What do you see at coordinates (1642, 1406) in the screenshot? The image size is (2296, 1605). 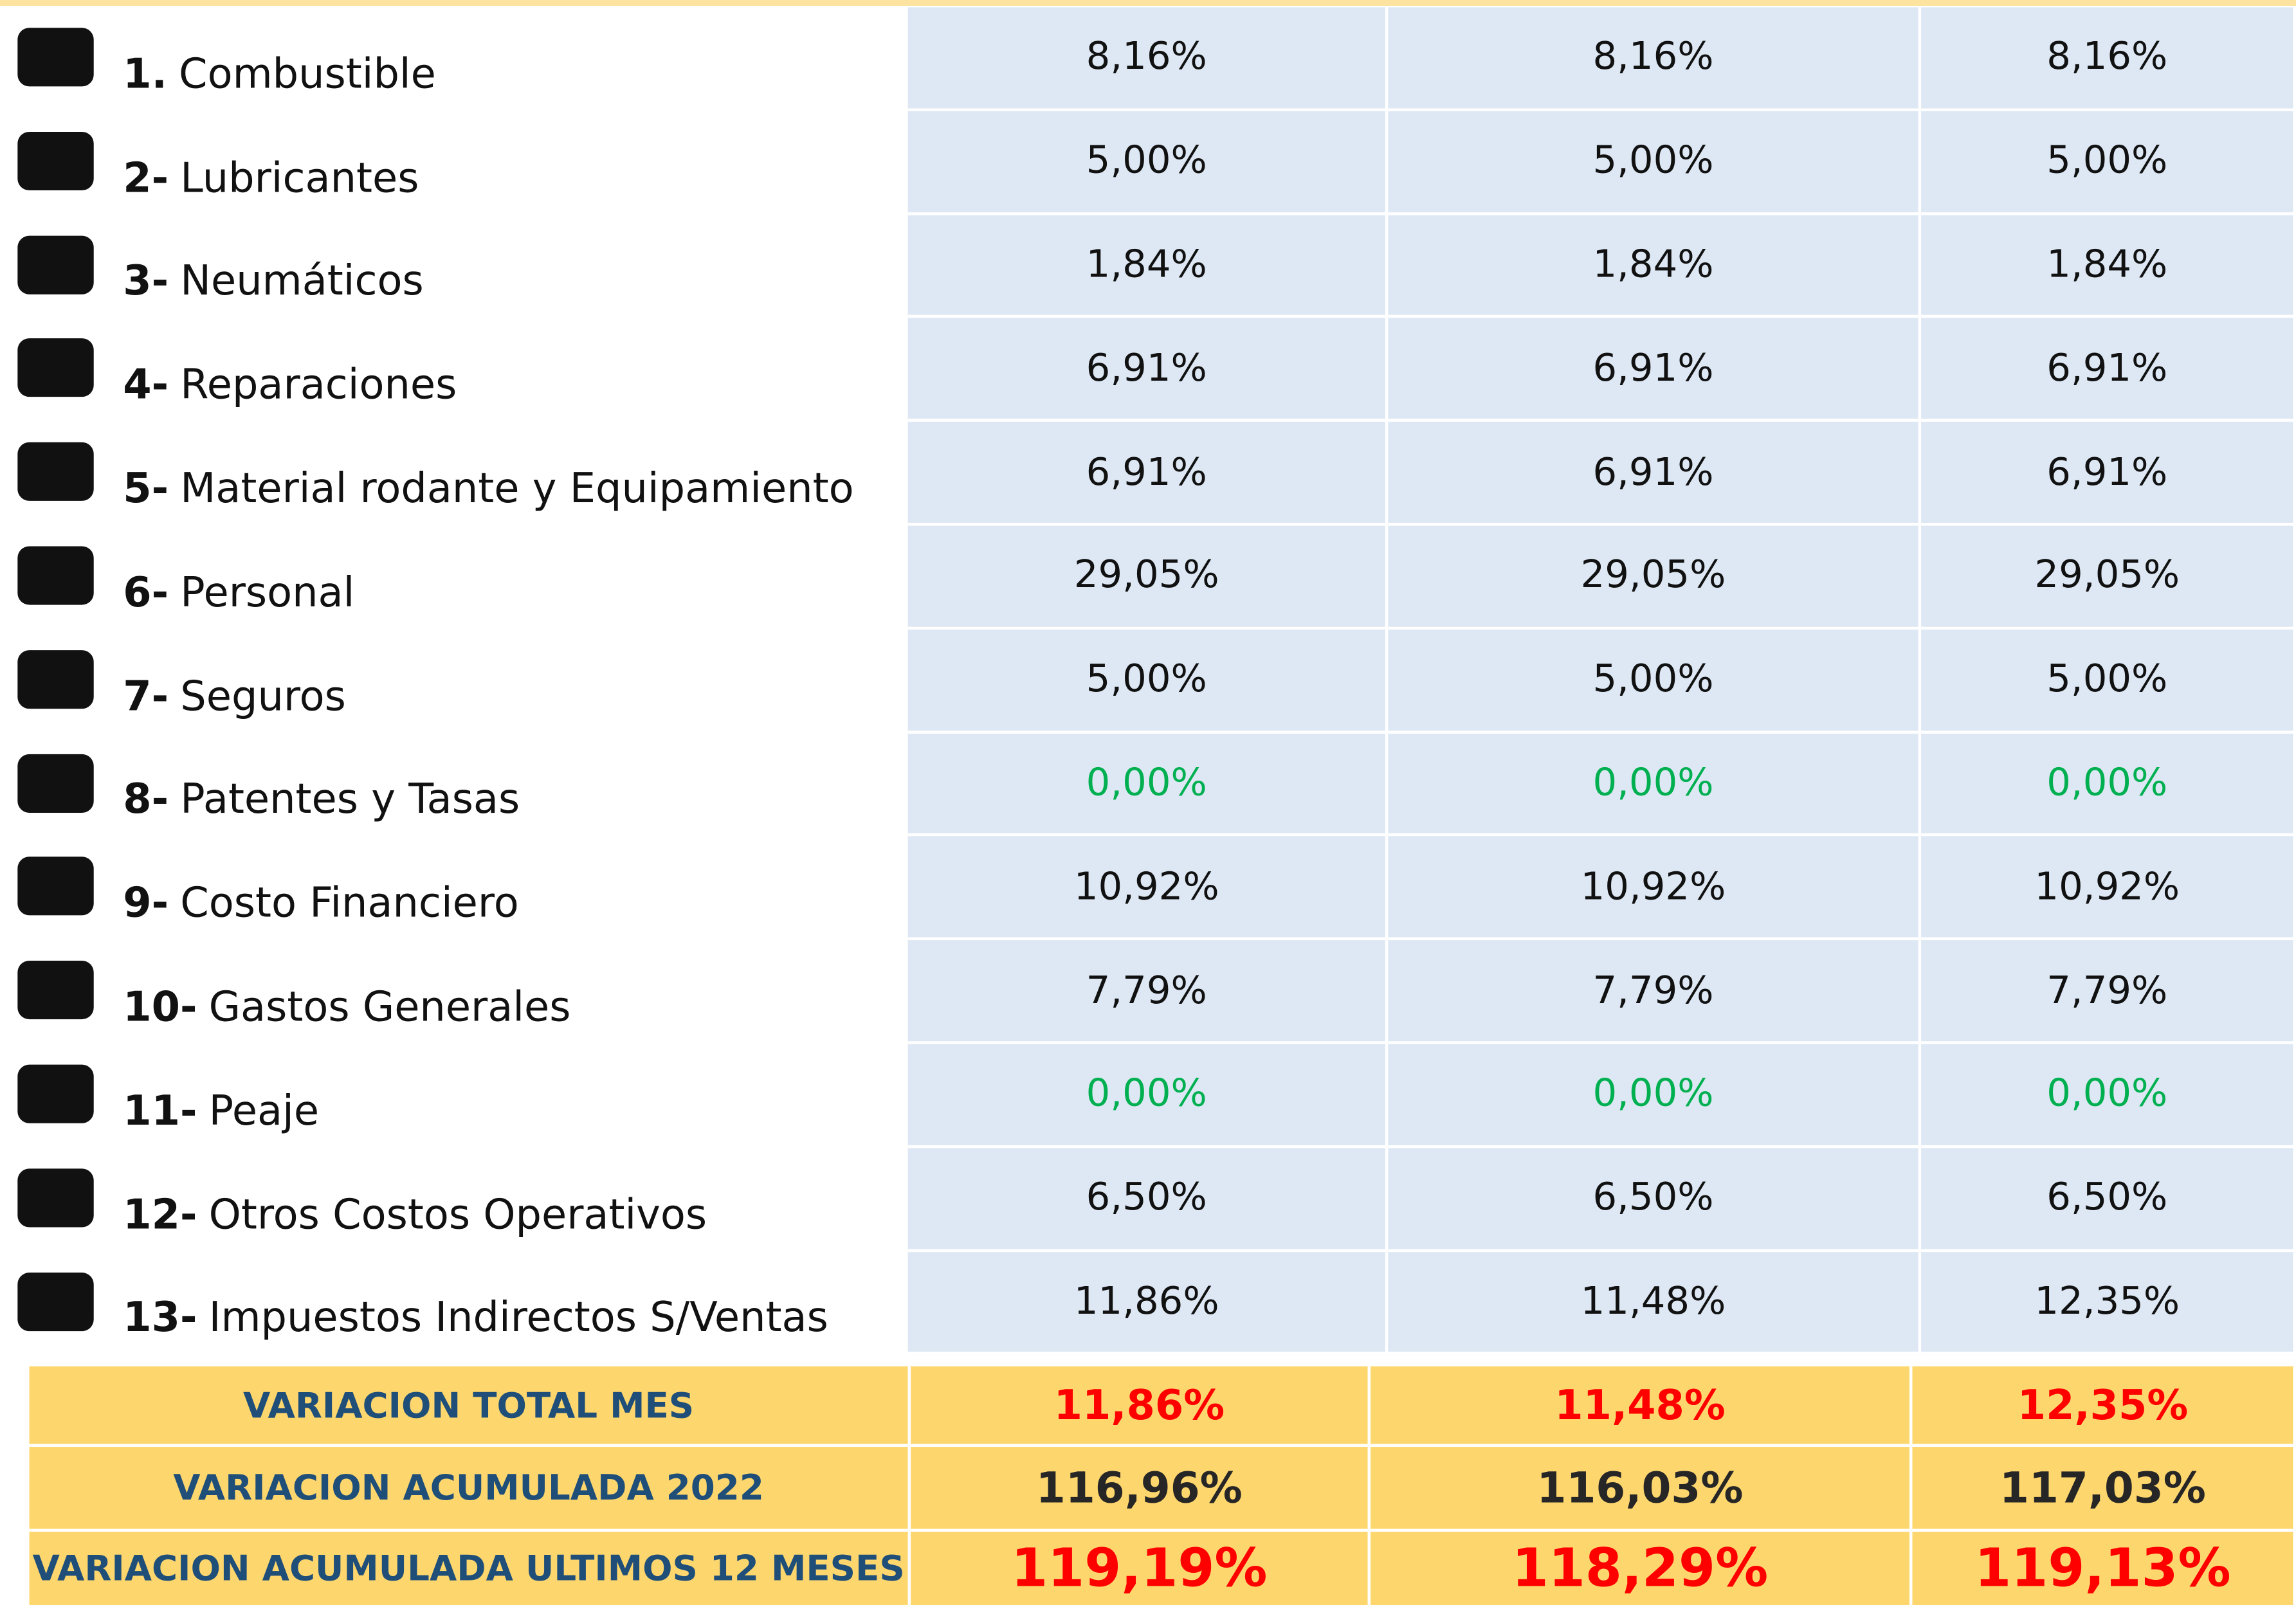 I see `summary-value: 11,48%` at bounding box center [1642, 1406].